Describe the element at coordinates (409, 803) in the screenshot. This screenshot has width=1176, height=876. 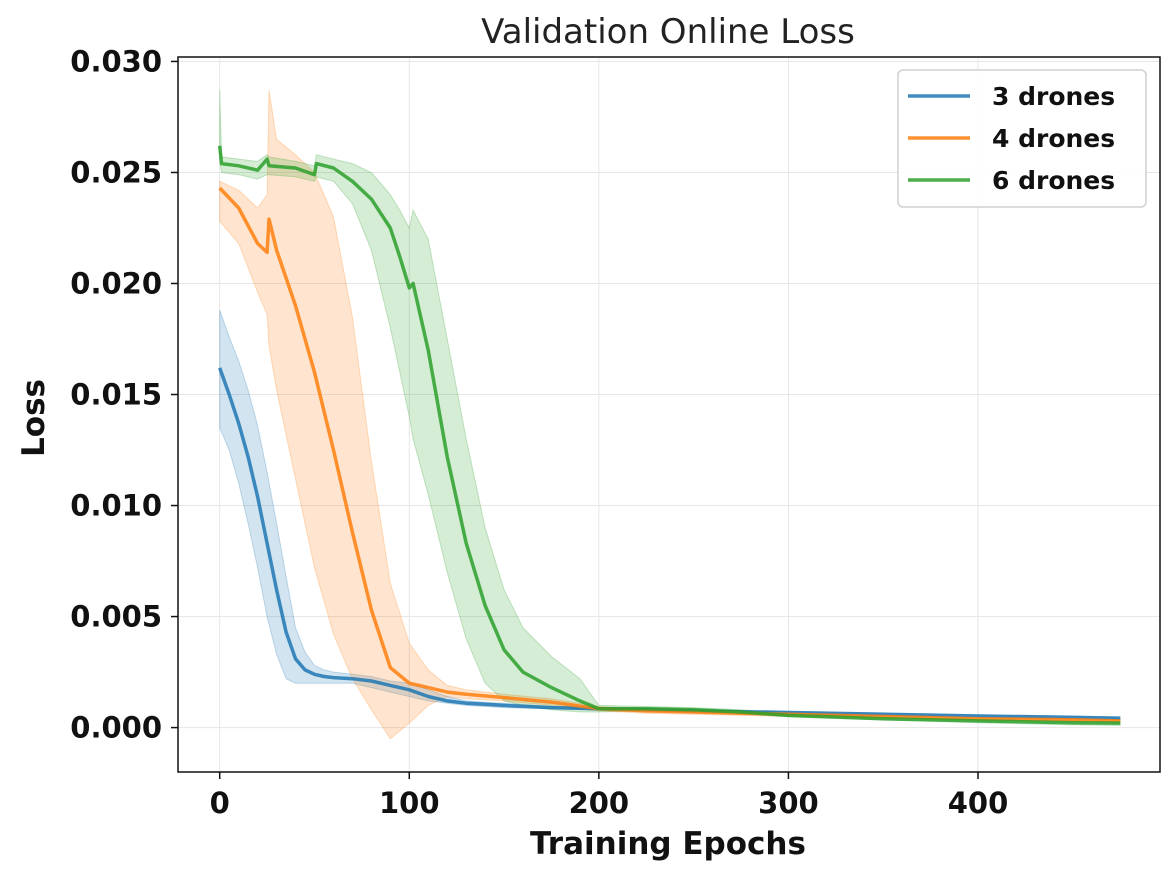
I see `x-tick-label: 100` at that location.